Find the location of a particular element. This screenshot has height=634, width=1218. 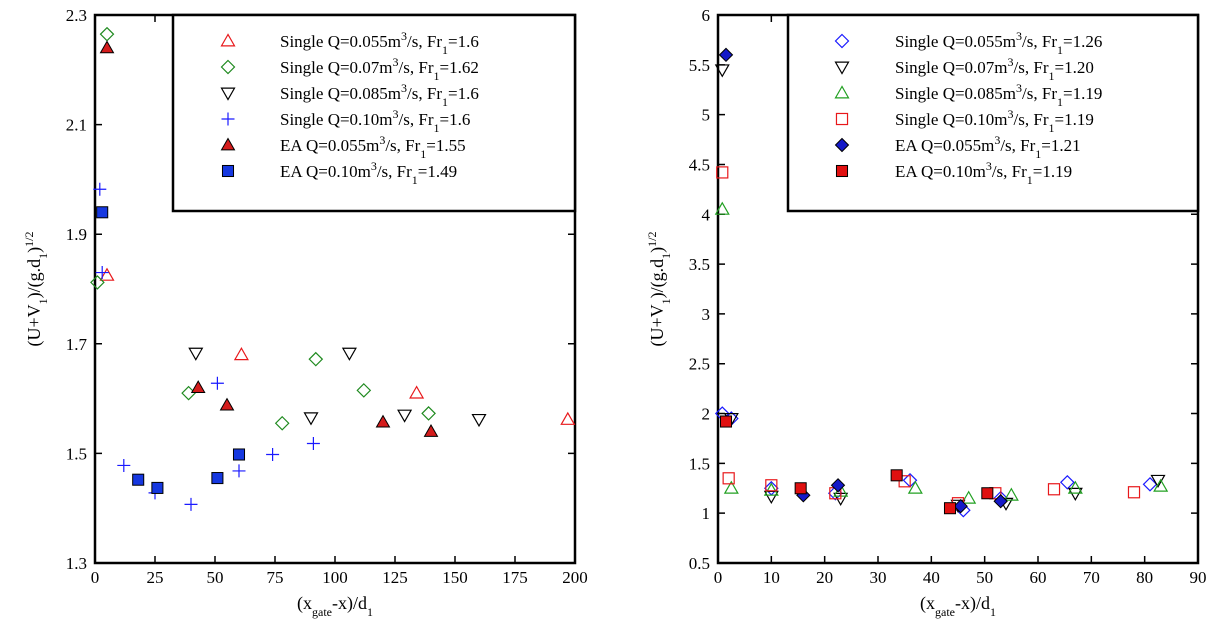

y-tick-label: 4.5 is located at coordinates (699, 164).